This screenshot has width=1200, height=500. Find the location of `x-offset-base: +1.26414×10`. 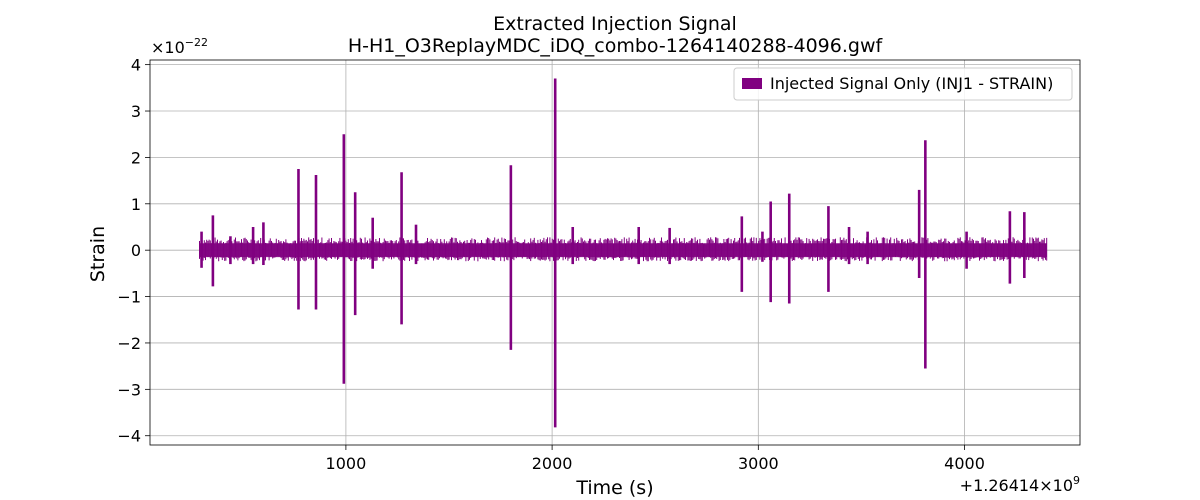

x-offset-base: +1.26414×10 is located at coordinates (1016, 485).